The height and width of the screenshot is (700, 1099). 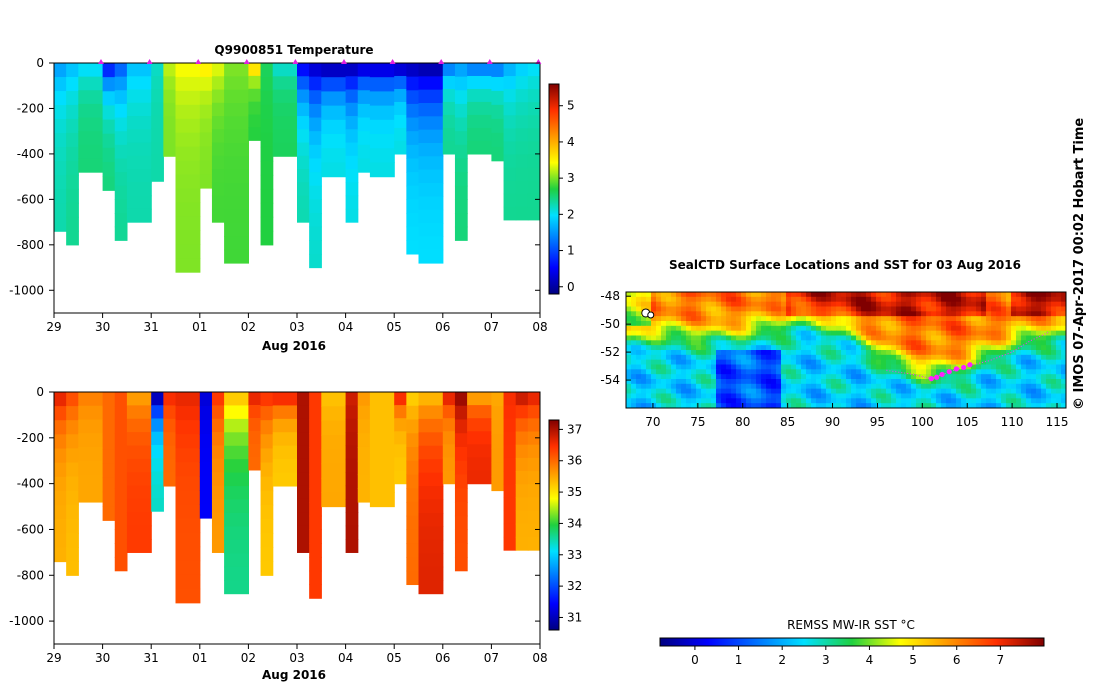 I want to click on x-tick-label: 03, so click(x=296, y=327).